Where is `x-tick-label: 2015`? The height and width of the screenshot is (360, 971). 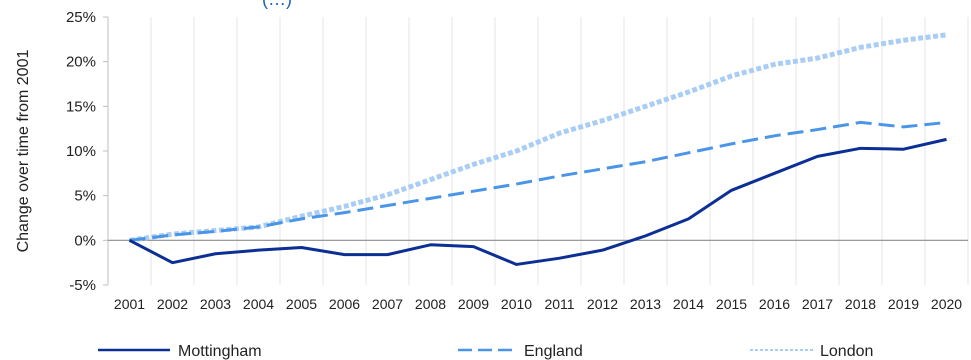
x-tick-label: 2015 is located at coordinates (731, 304).